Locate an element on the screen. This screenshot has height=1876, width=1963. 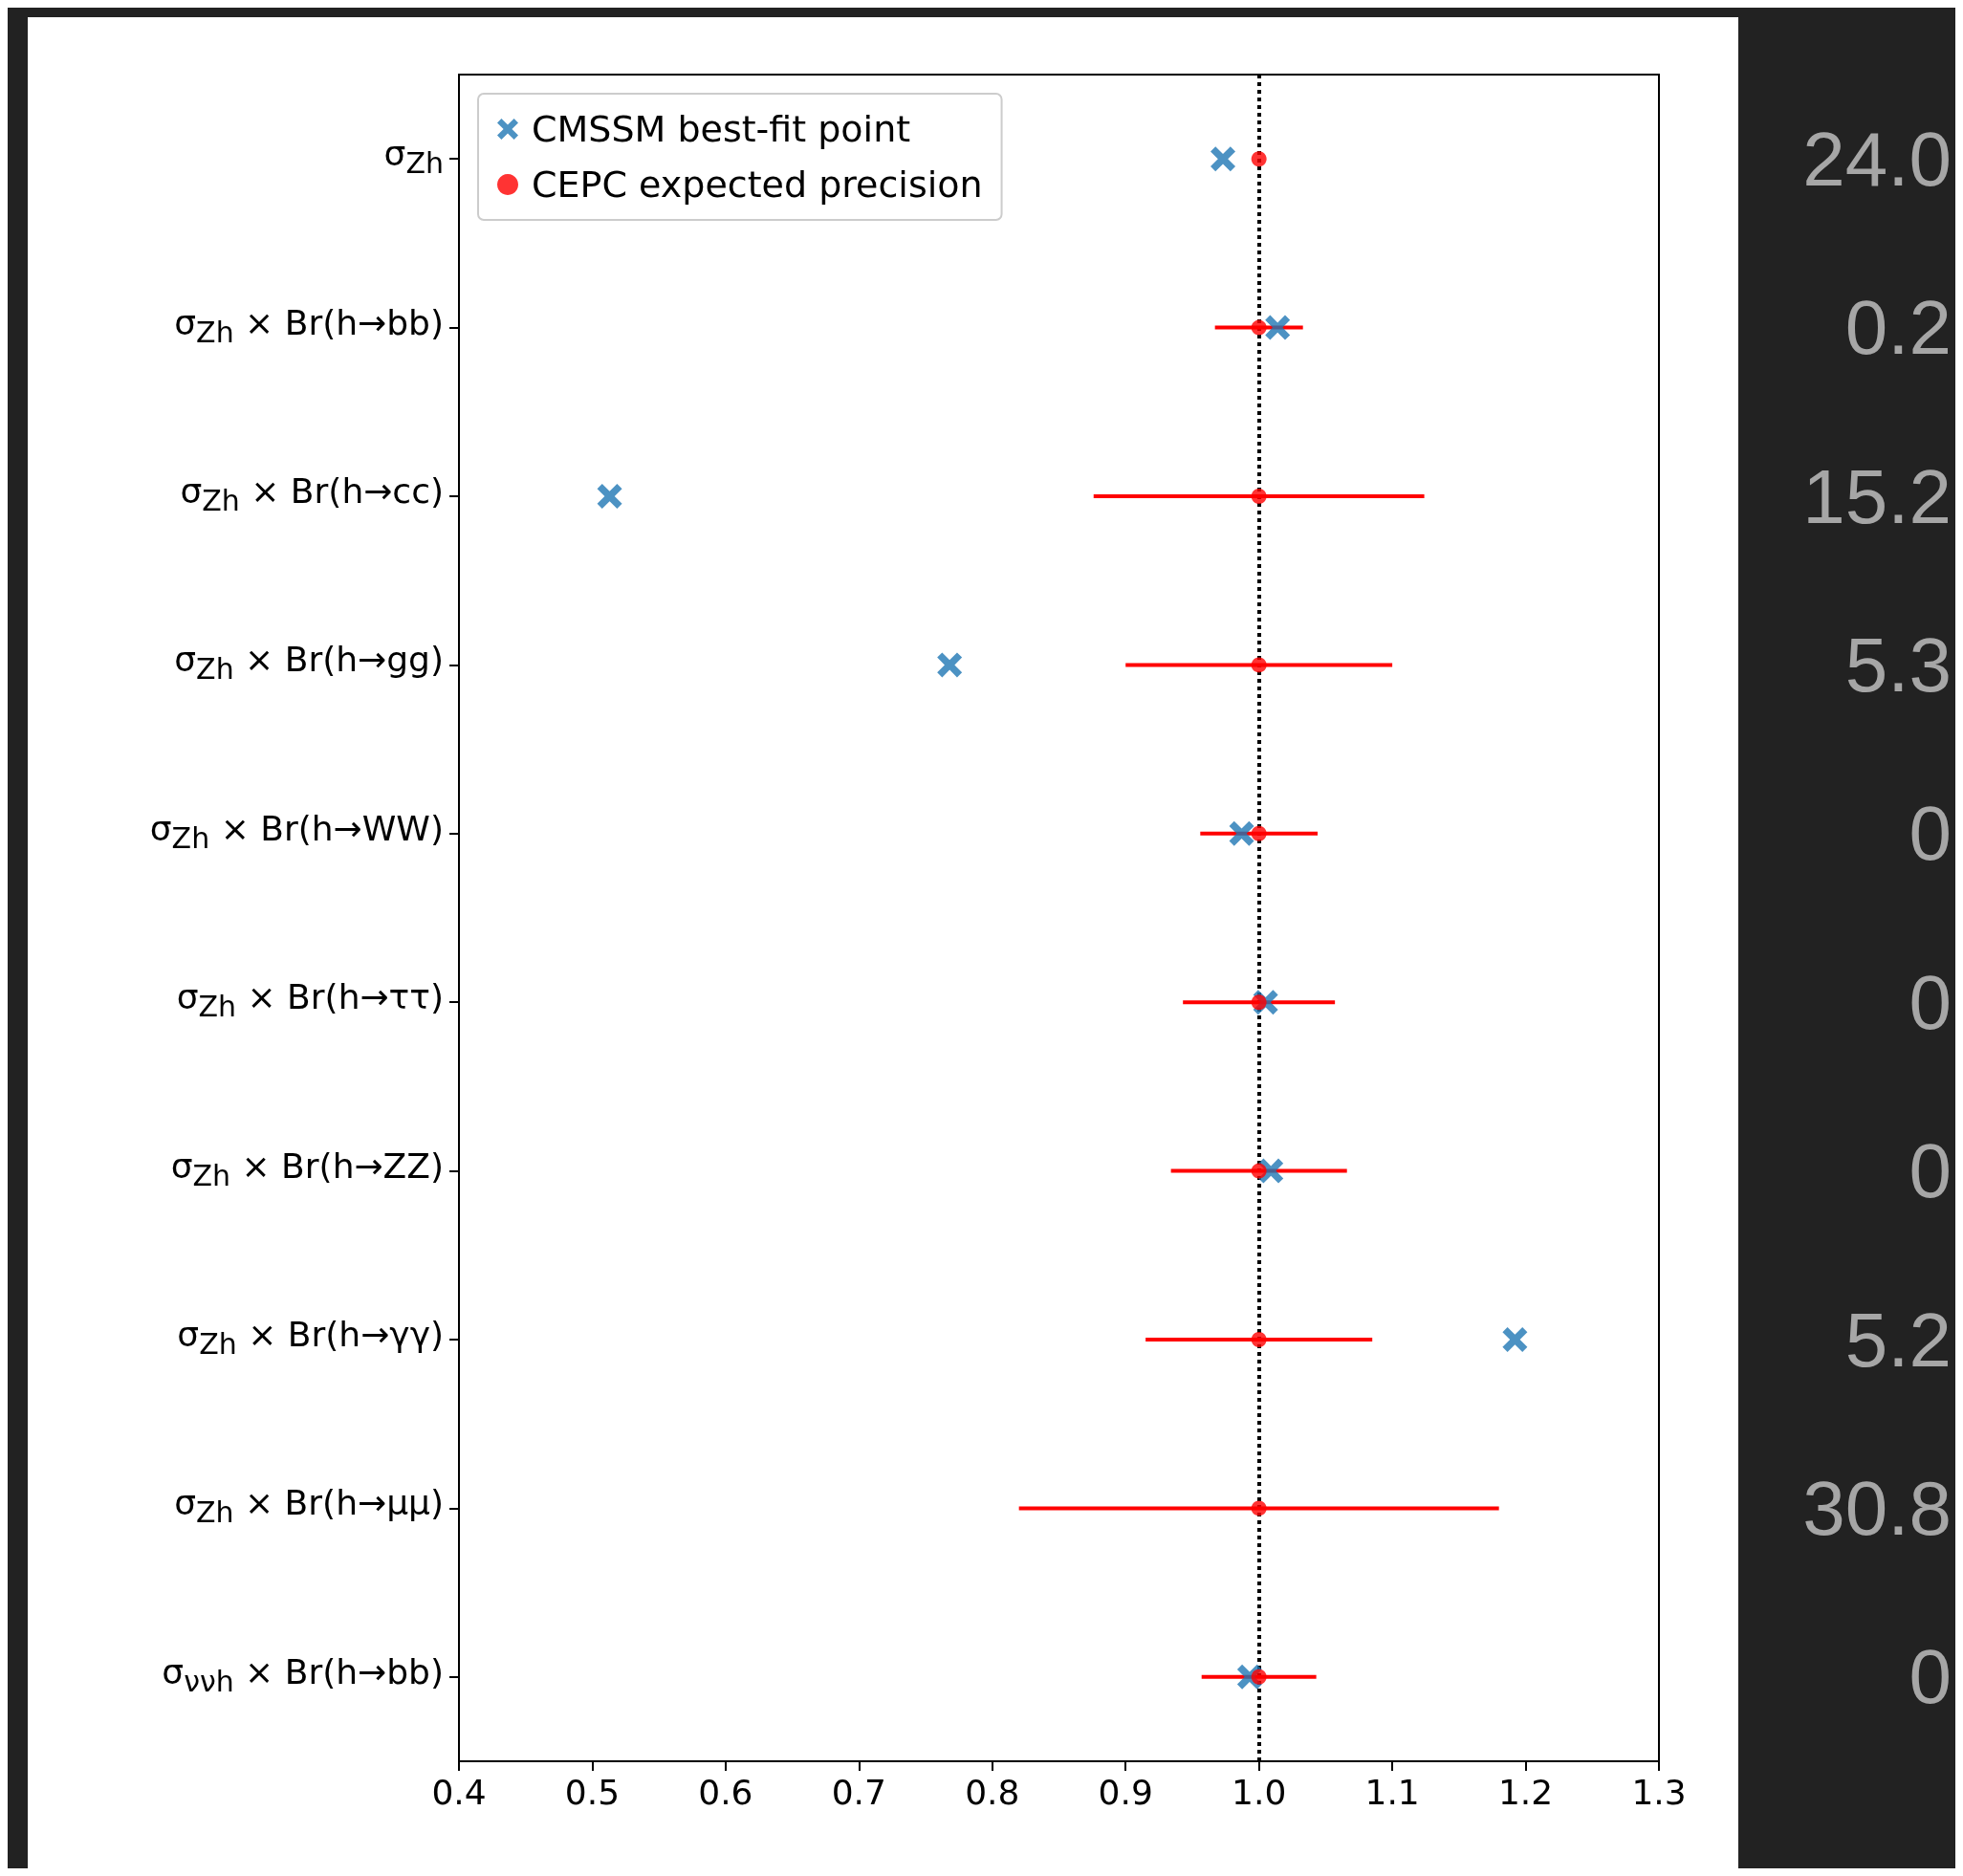
x-tick-label: 0.4 is located at coordinates (459, 1792).